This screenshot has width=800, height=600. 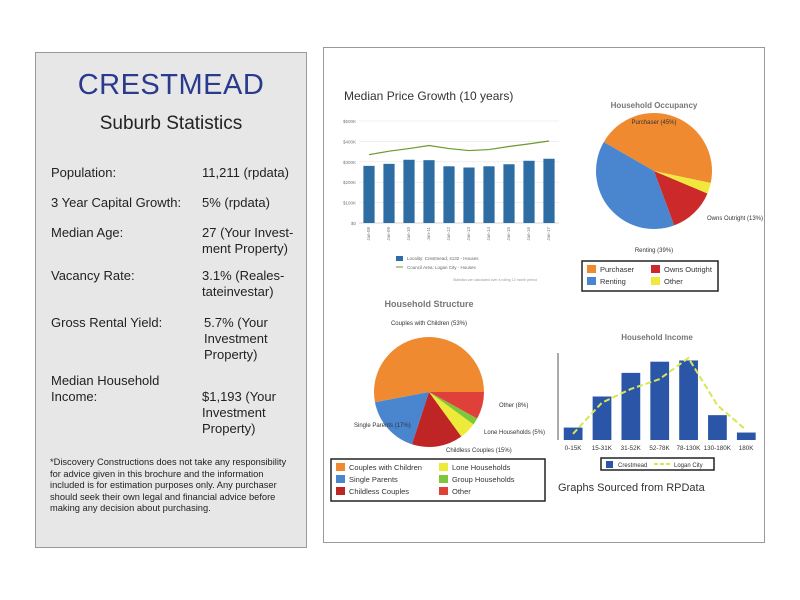 I want to click on pie-slice-owns-outright, so click(x=681, y=198).